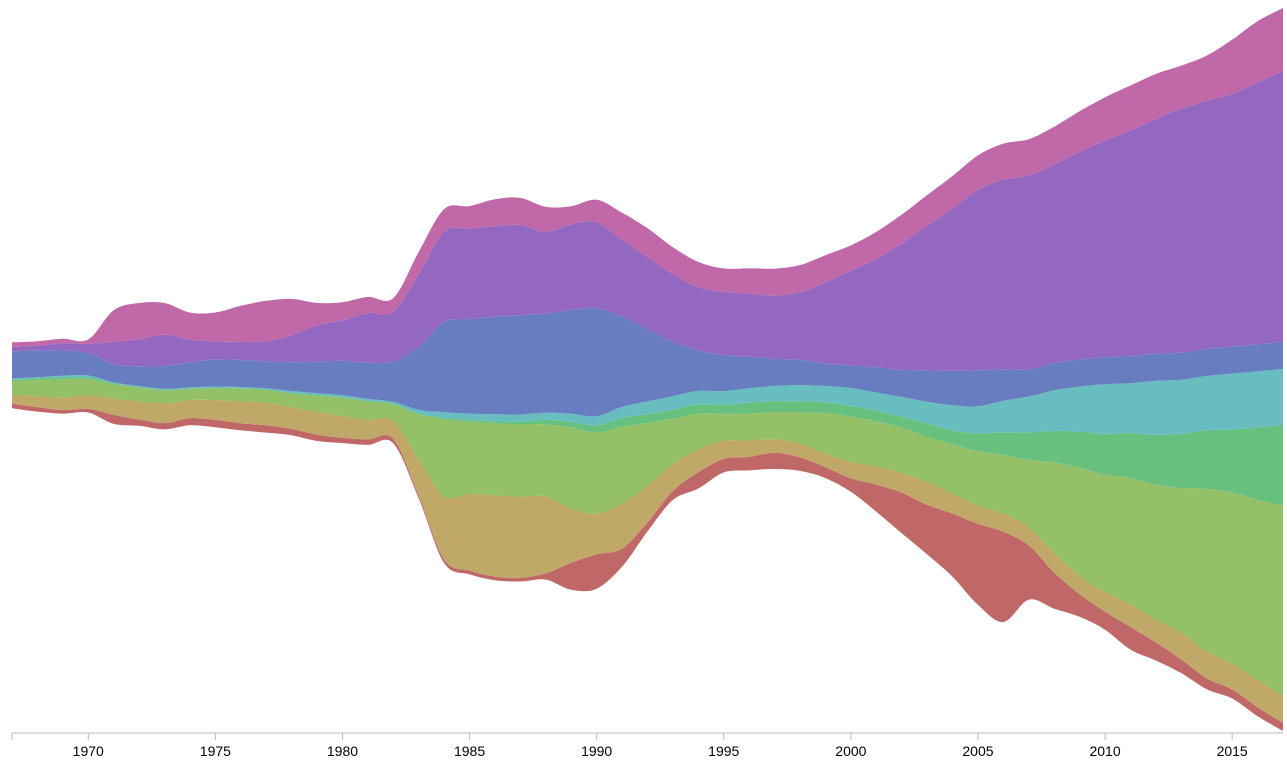 Image resolution: width=1287 pixels, height=777 pixels. What do you see at coordinates (850, 751) in the screenshot?
I see `x-tick-label: 2000` at bounding box center [850, 751].